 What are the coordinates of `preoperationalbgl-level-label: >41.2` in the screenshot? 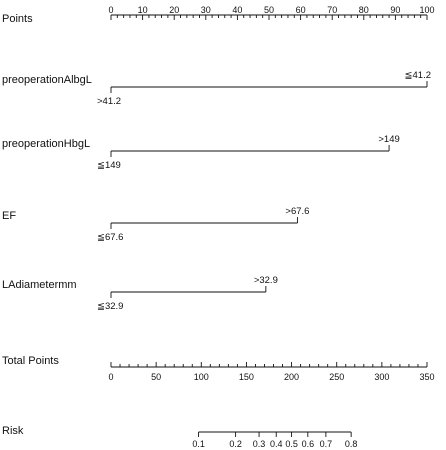 It's located at (109, 101).